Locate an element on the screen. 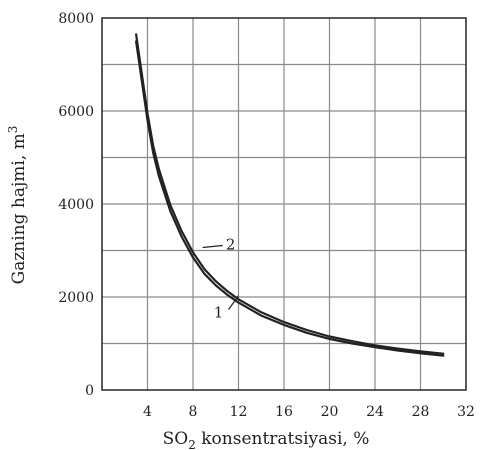 This screenshot has height=450, width=482. y-tick-label: 4000 is located at coordinates (76, 205).